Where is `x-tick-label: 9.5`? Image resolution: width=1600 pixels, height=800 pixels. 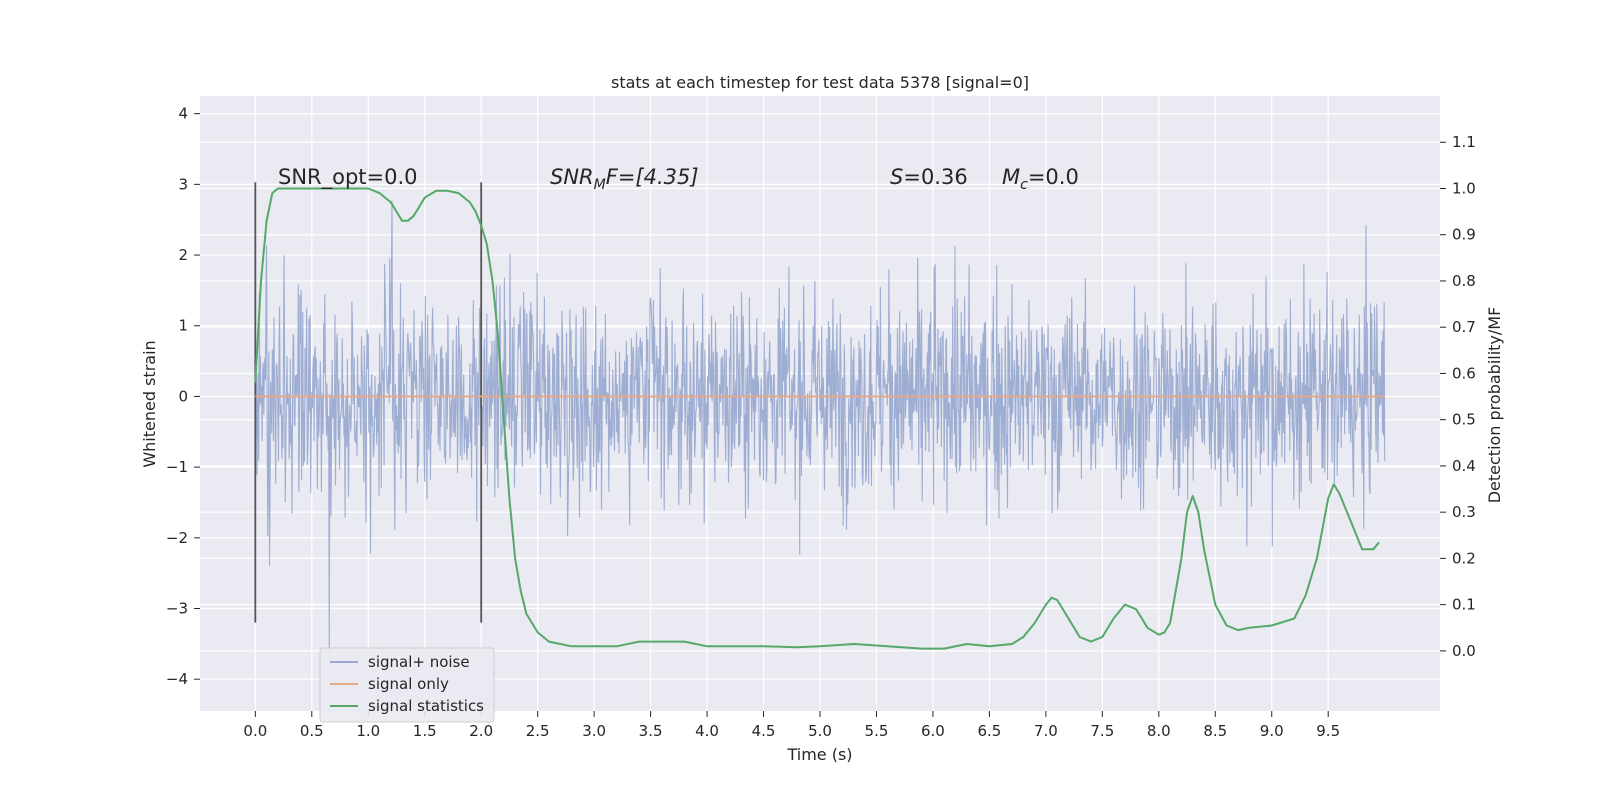
x-tick-label: 9.5 is located at coordinates (1328, 731).